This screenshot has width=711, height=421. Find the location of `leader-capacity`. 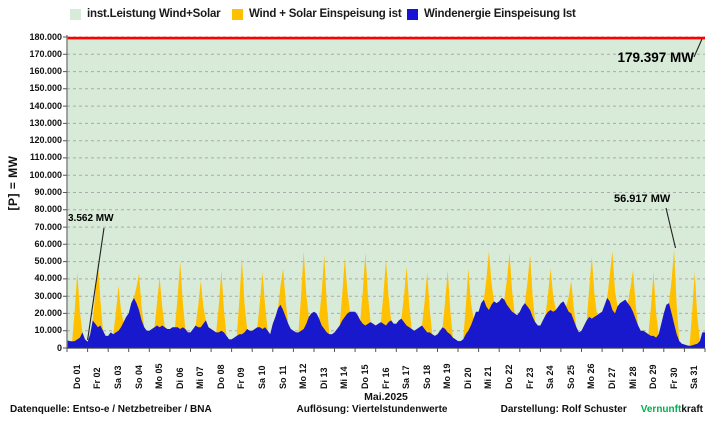

leader-capacity is located at coordinates (698, 48).